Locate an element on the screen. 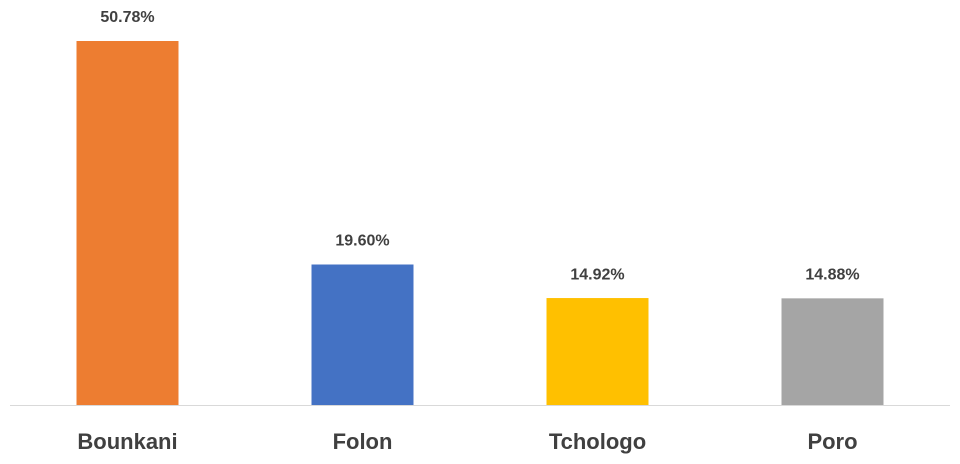 The width and height of the screenshot is (960, 464). x-tick-label: Poro is located at coordinates (832, 441).